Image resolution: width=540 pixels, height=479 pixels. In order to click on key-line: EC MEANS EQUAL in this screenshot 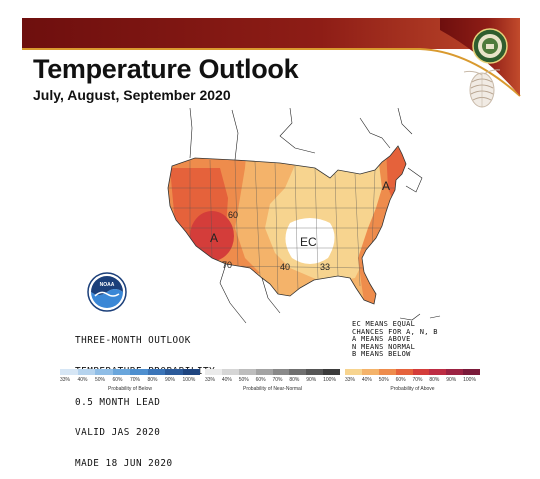, I will do `click(384, 324)`.